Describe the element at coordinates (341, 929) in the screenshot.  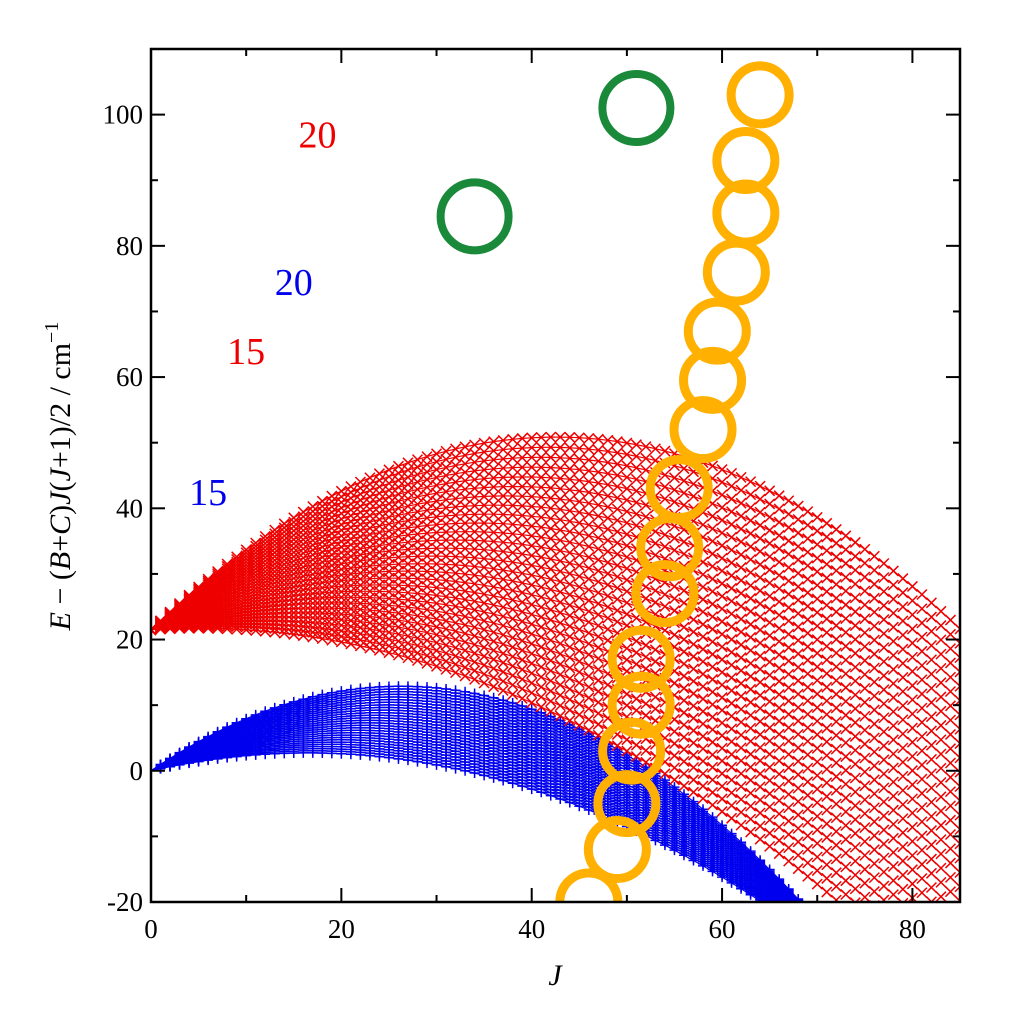
I see `x-tick-label: 20` at that location.